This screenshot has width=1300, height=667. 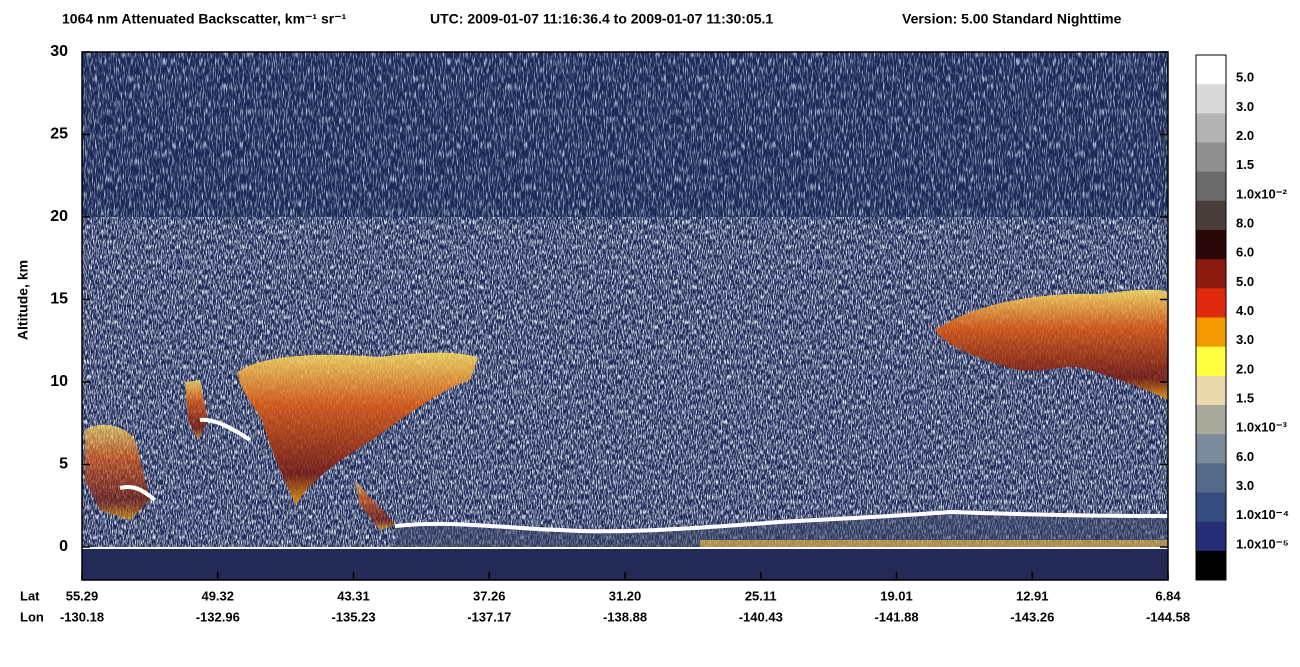 I want to click on x-row-label: Lon, so click(x=32, y=616).